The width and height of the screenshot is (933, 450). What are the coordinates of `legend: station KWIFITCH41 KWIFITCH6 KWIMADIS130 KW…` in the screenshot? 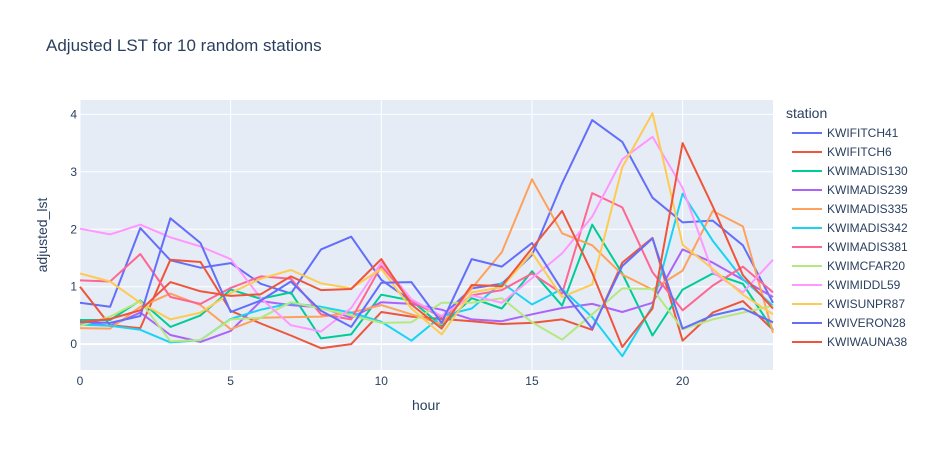 It's located at (847, 227).